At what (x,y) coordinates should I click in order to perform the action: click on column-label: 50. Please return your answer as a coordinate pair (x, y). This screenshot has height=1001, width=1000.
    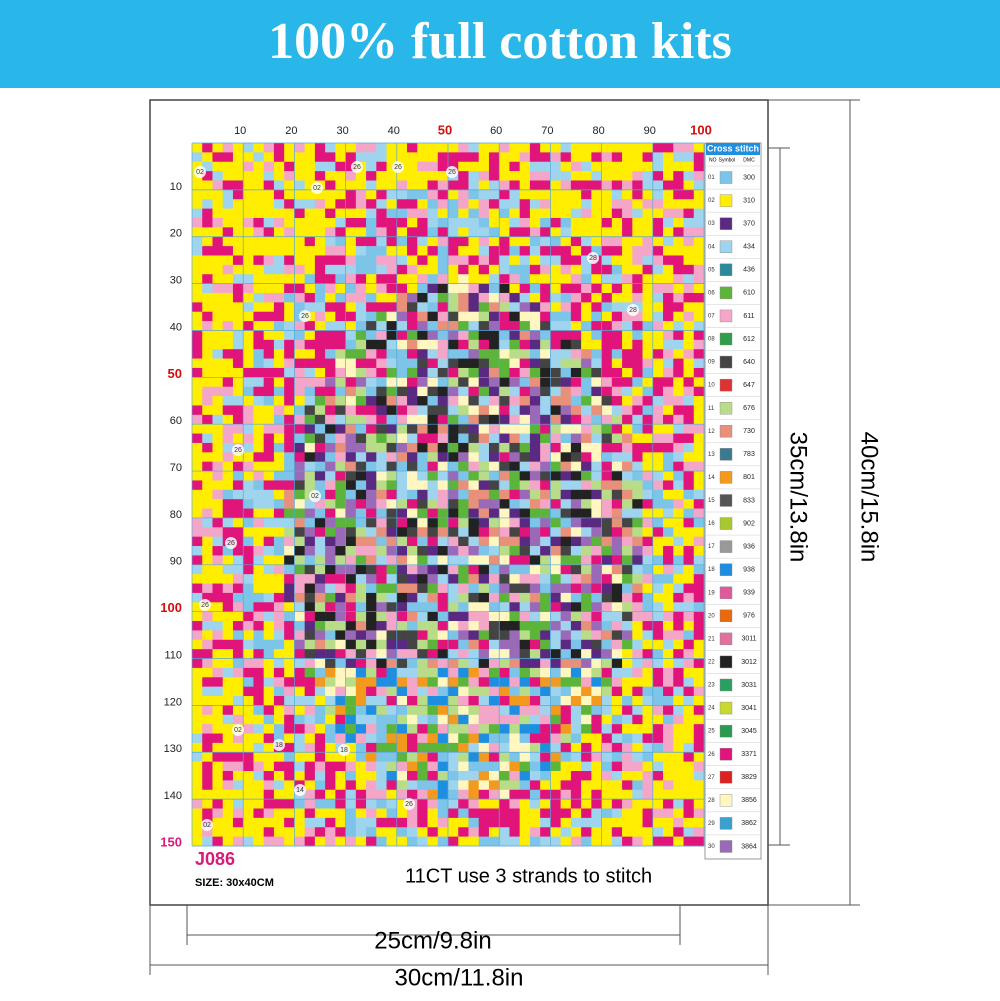
    Looking at the image, I should click on (445, 129).